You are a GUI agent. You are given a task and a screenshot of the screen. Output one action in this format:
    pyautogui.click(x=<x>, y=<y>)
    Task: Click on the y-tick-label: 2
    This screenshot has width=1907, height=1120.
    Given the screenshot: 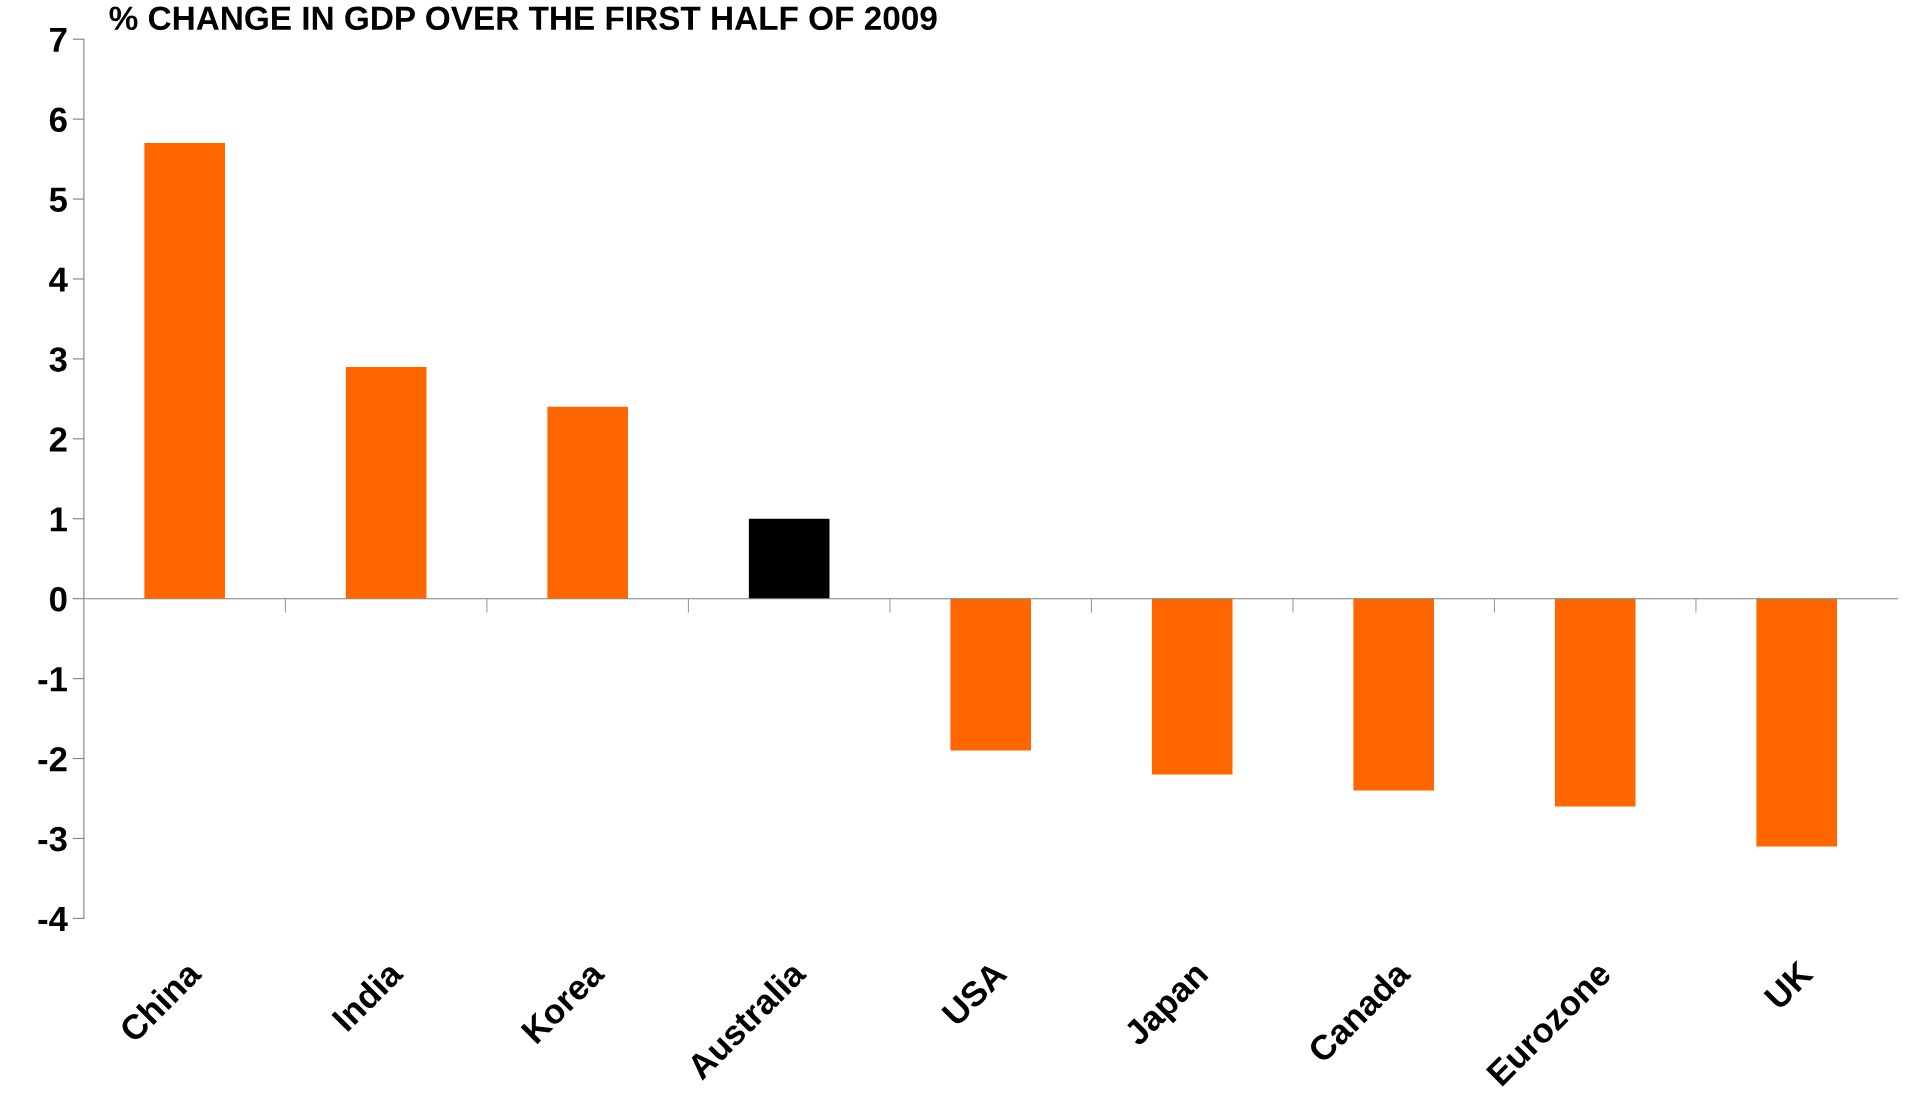 What is the action you would take?
    pyautogui.click(x=58, y=439)
    